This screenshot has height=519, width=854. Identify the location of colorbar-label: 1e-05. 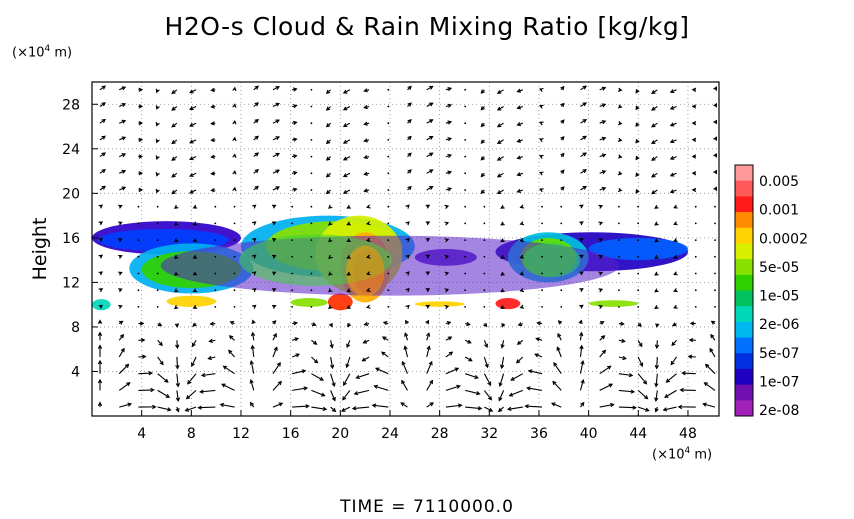
(779, 297).